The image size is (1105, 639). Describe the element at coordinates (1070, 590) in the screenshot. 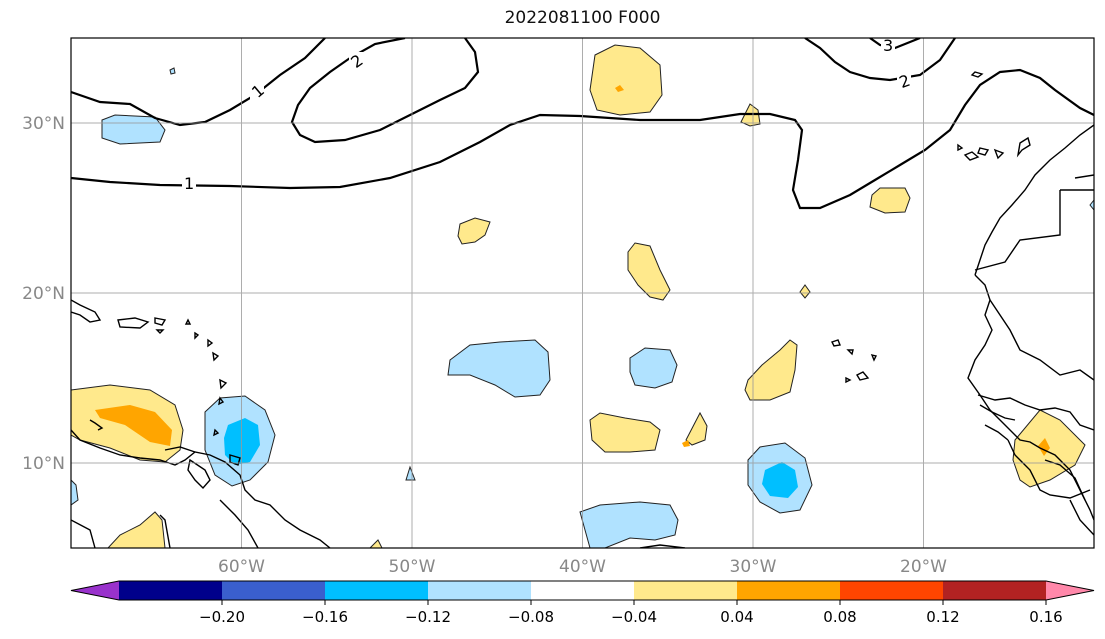

I see `colorbar-extend-high` at that location.